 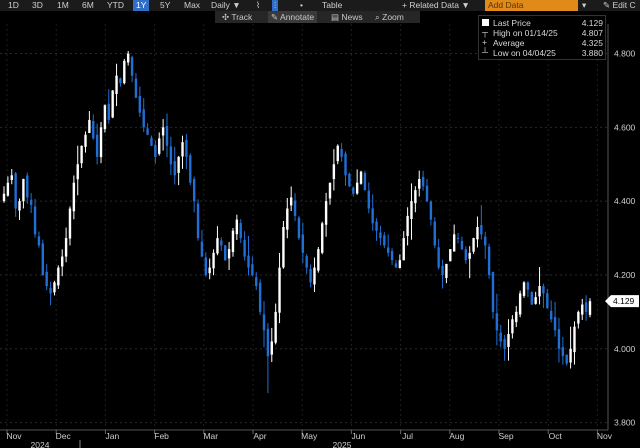 What do you see at coordinates (624, 301) in the screenshot?
I see `last-price-tag-label: 4.129` at bounding box center [624, 301].